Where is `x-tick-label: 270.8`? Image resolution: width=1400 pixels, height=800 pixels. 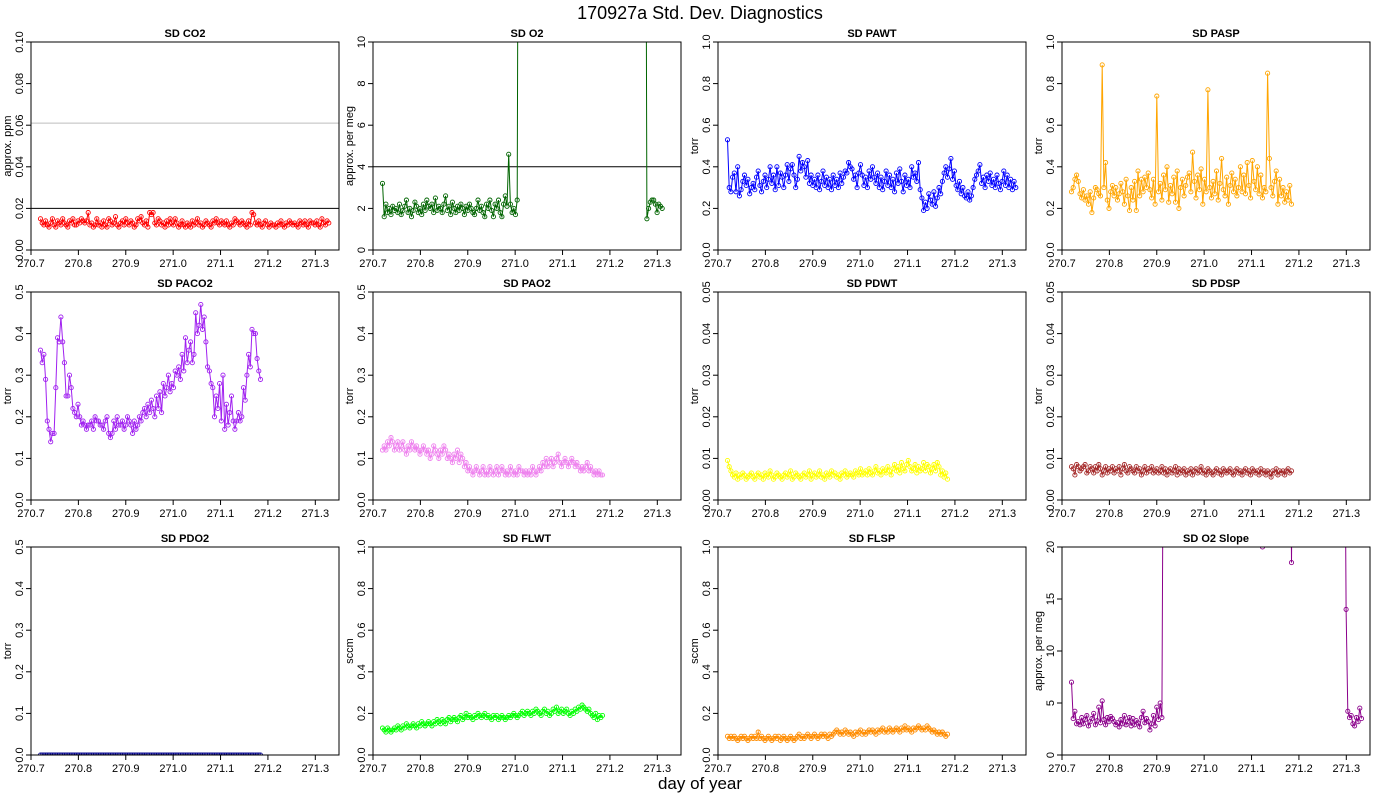
x-tick-label: 270.8 is located at coordinates (1110, 769).